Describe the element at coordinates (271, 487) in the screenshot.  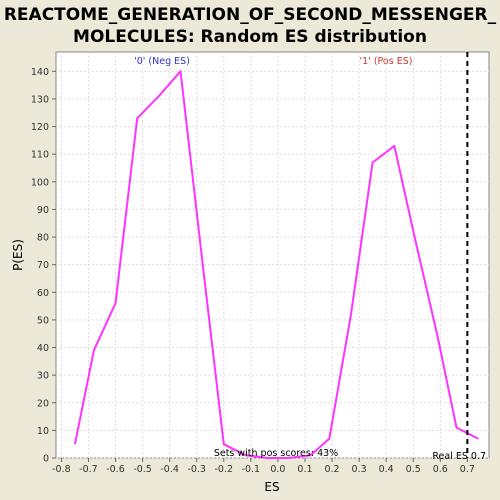
I see `x-axis-label: ES` at that location.